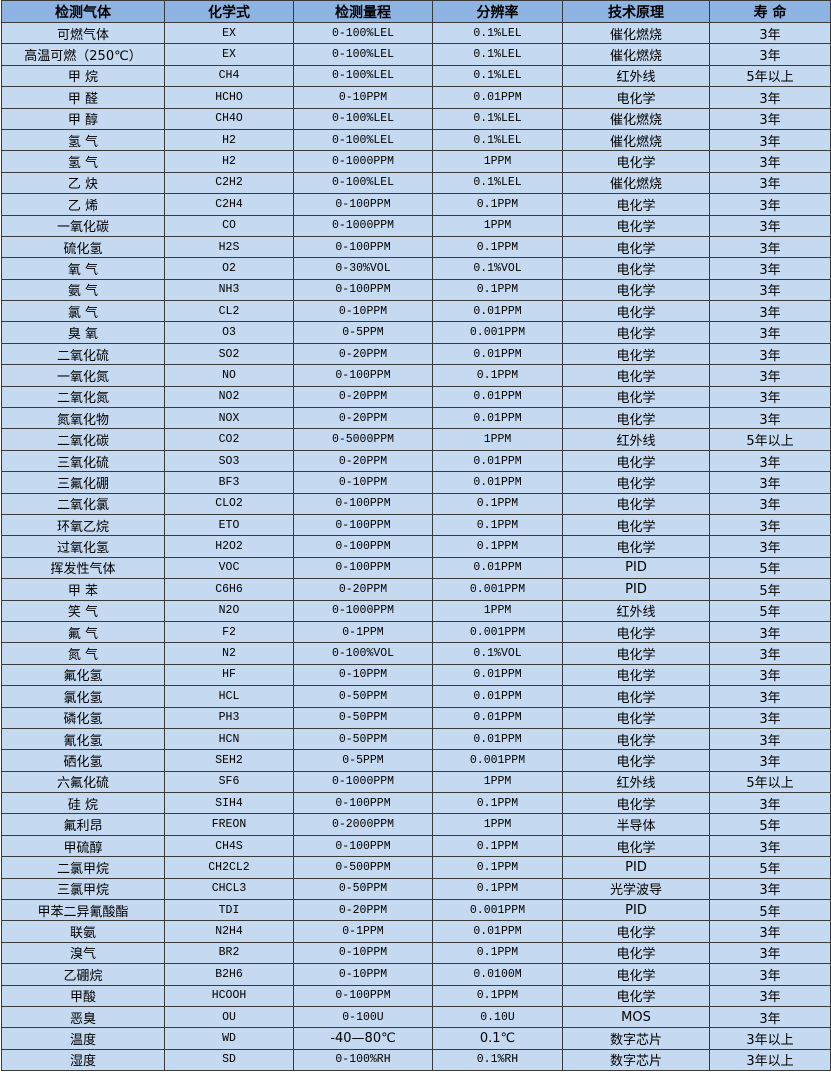  Describe the element at coordinates (636, 889) in the screenshot. I see `cell-principle: 光学波导` at that location.